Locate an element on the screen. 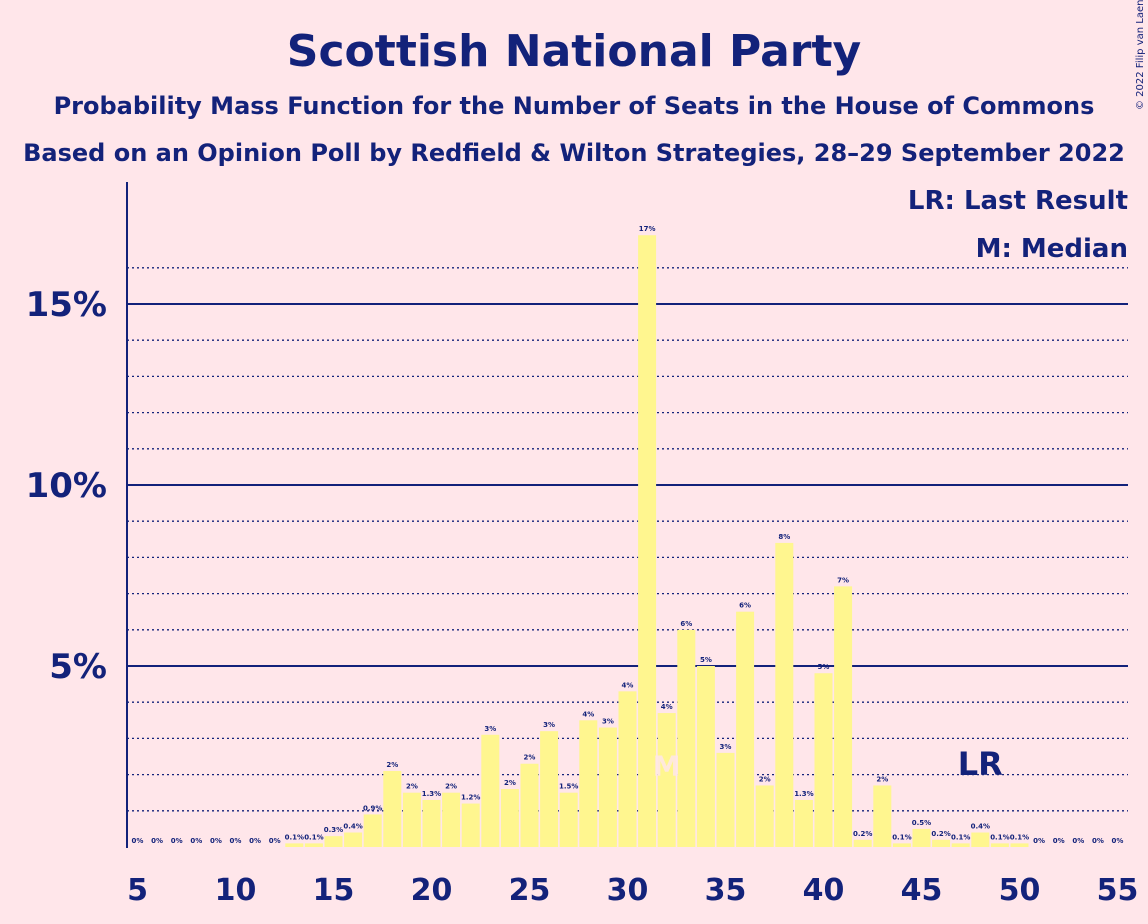  y-tick-label: 5% is located at coordinates (78, 667).